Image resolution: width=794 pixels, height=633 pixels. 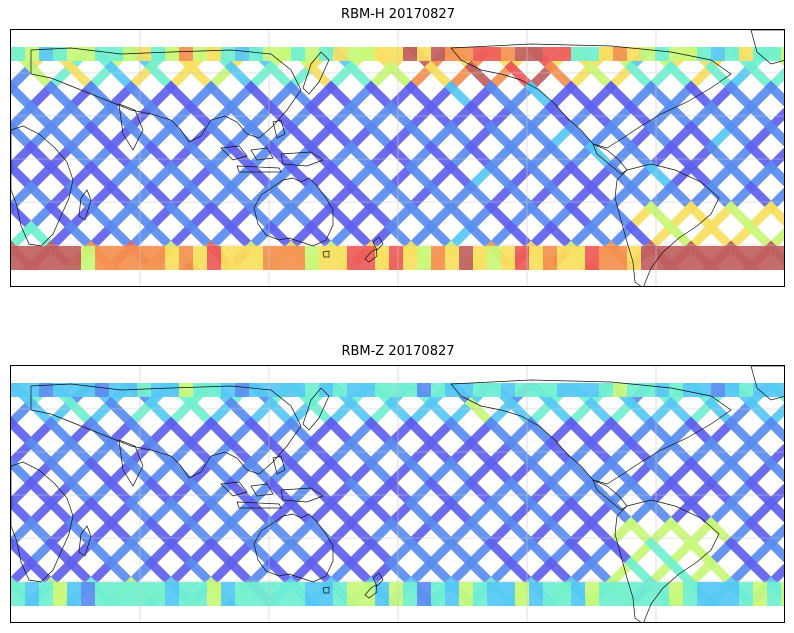 I want to click on mask-top, so click(x=397, y=38).